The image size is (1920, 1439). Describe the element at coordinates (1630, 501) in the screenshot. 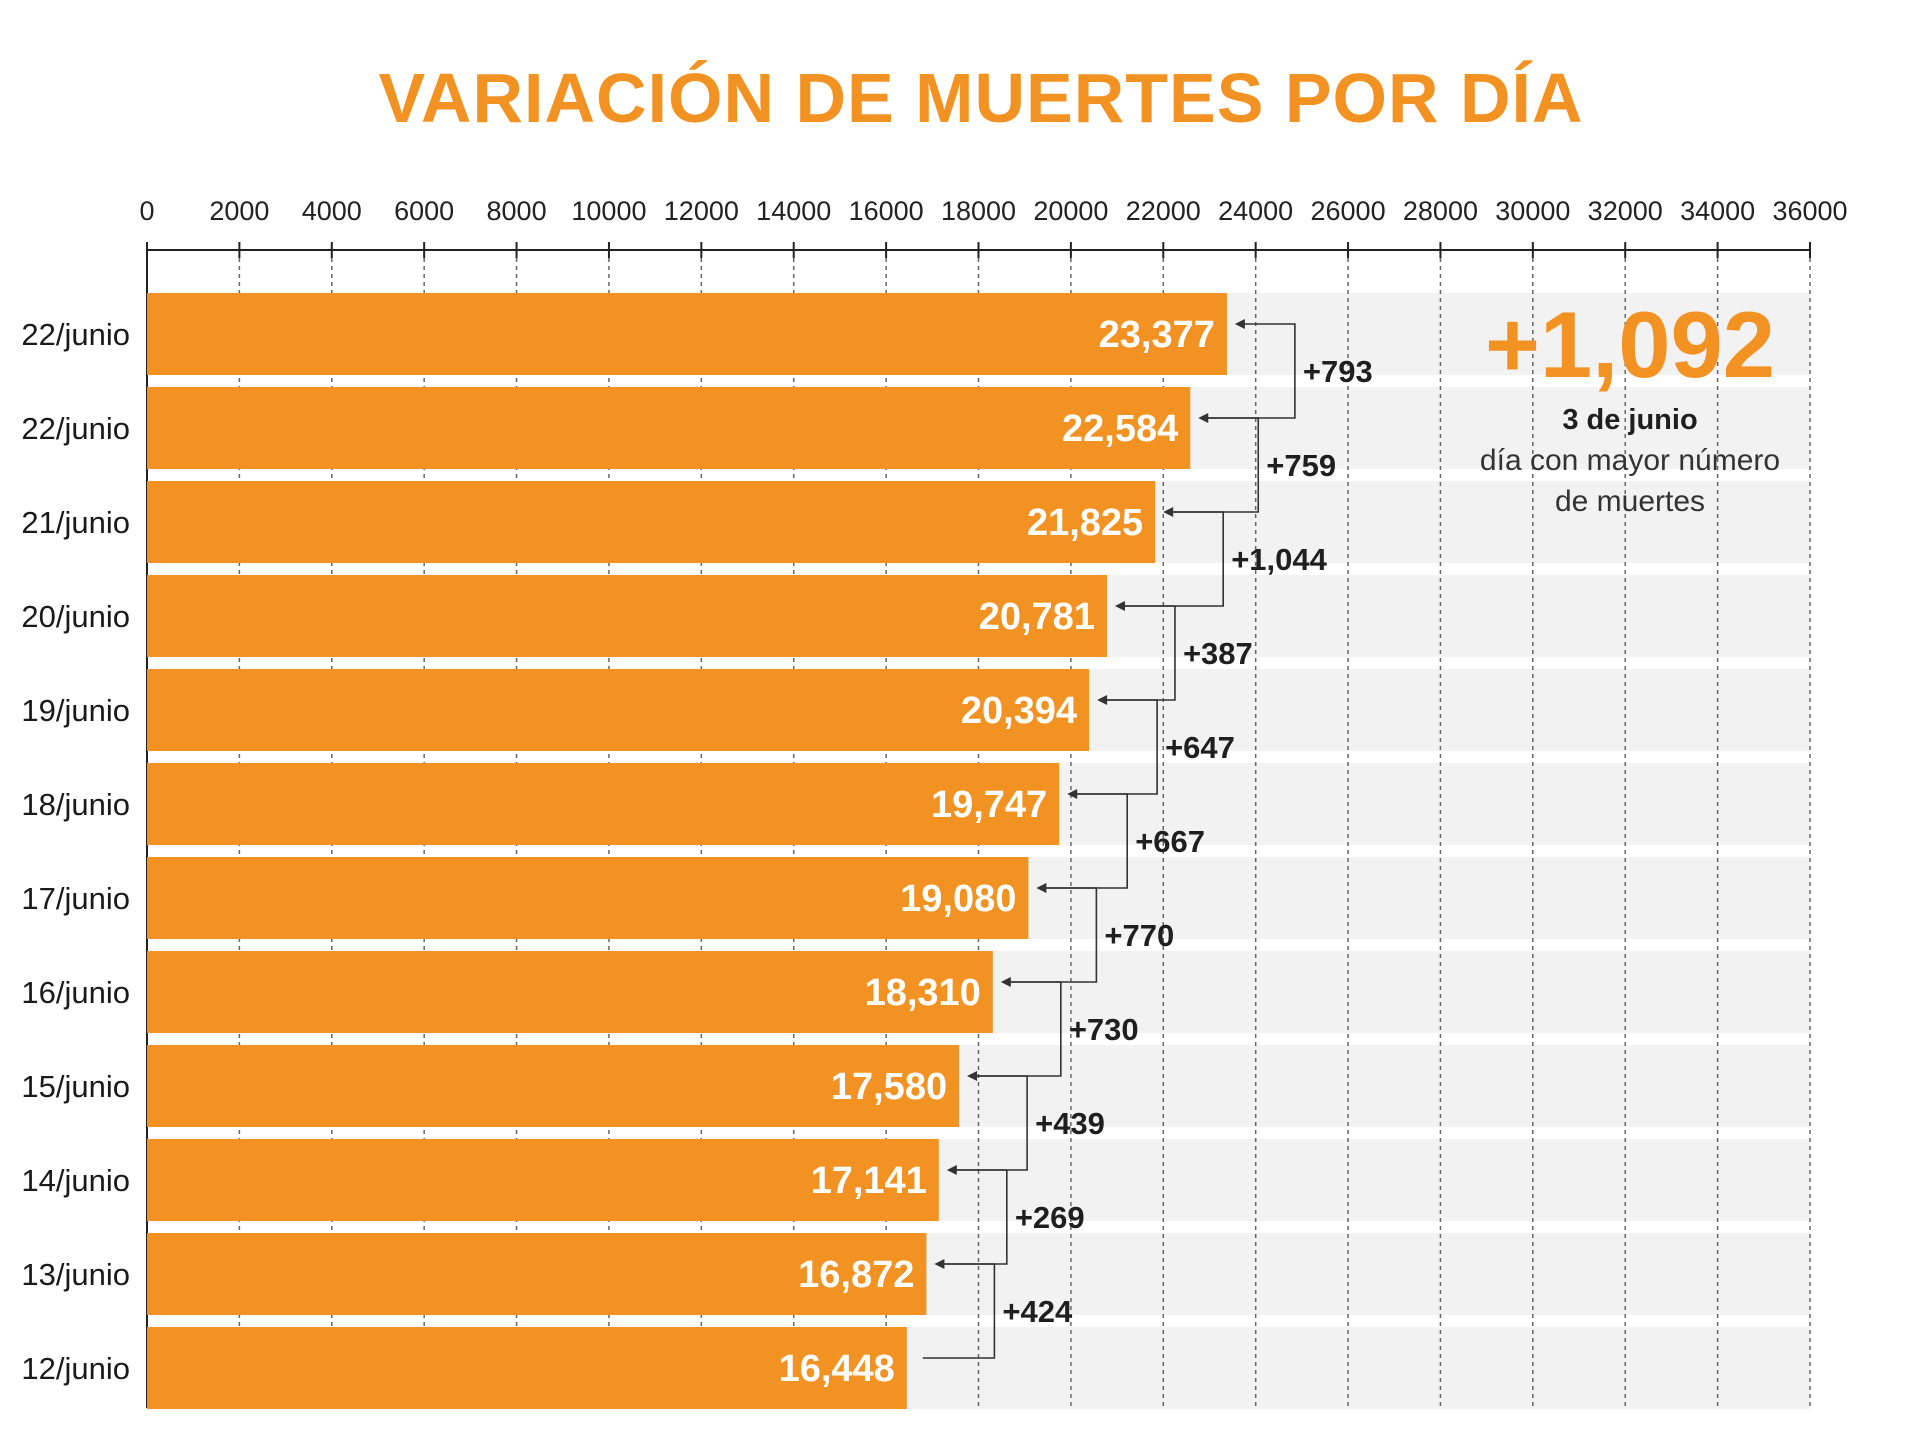

I see `callout-description-line2: de muertes` at that location.